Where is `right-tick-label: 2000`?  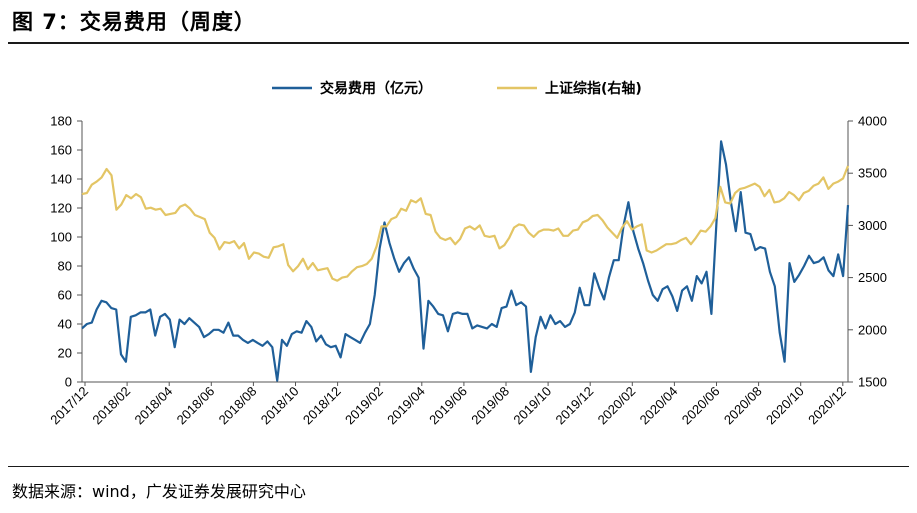
right-tick-label: 2000 is located at coordinates (872, 329).